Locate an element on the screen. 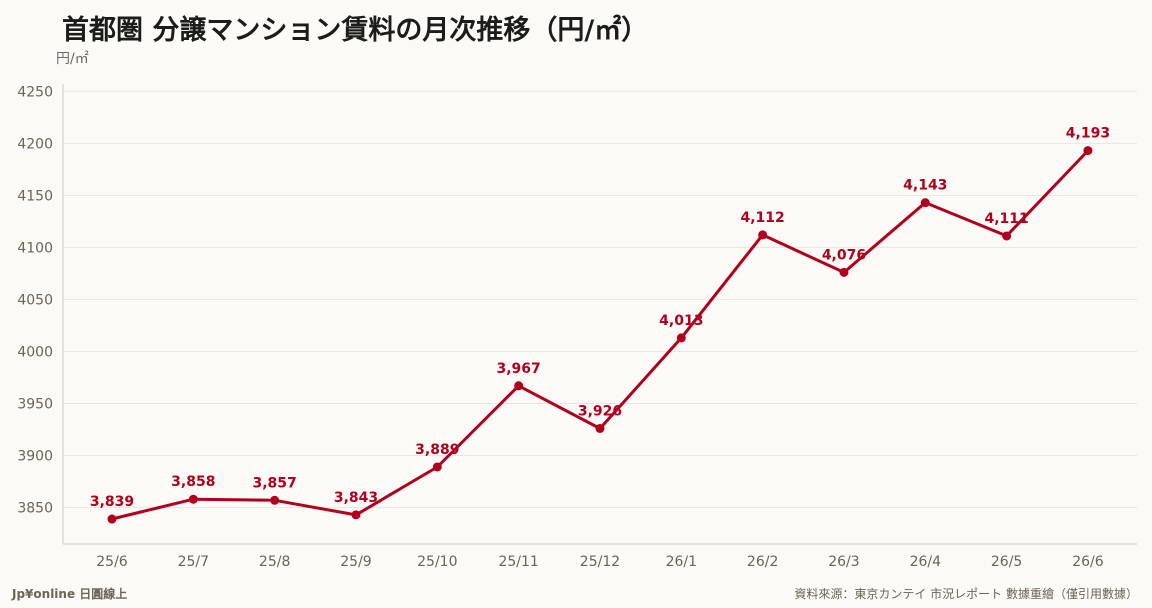  x-tick-label: 26/6 is located at coordinates (1088, 562).